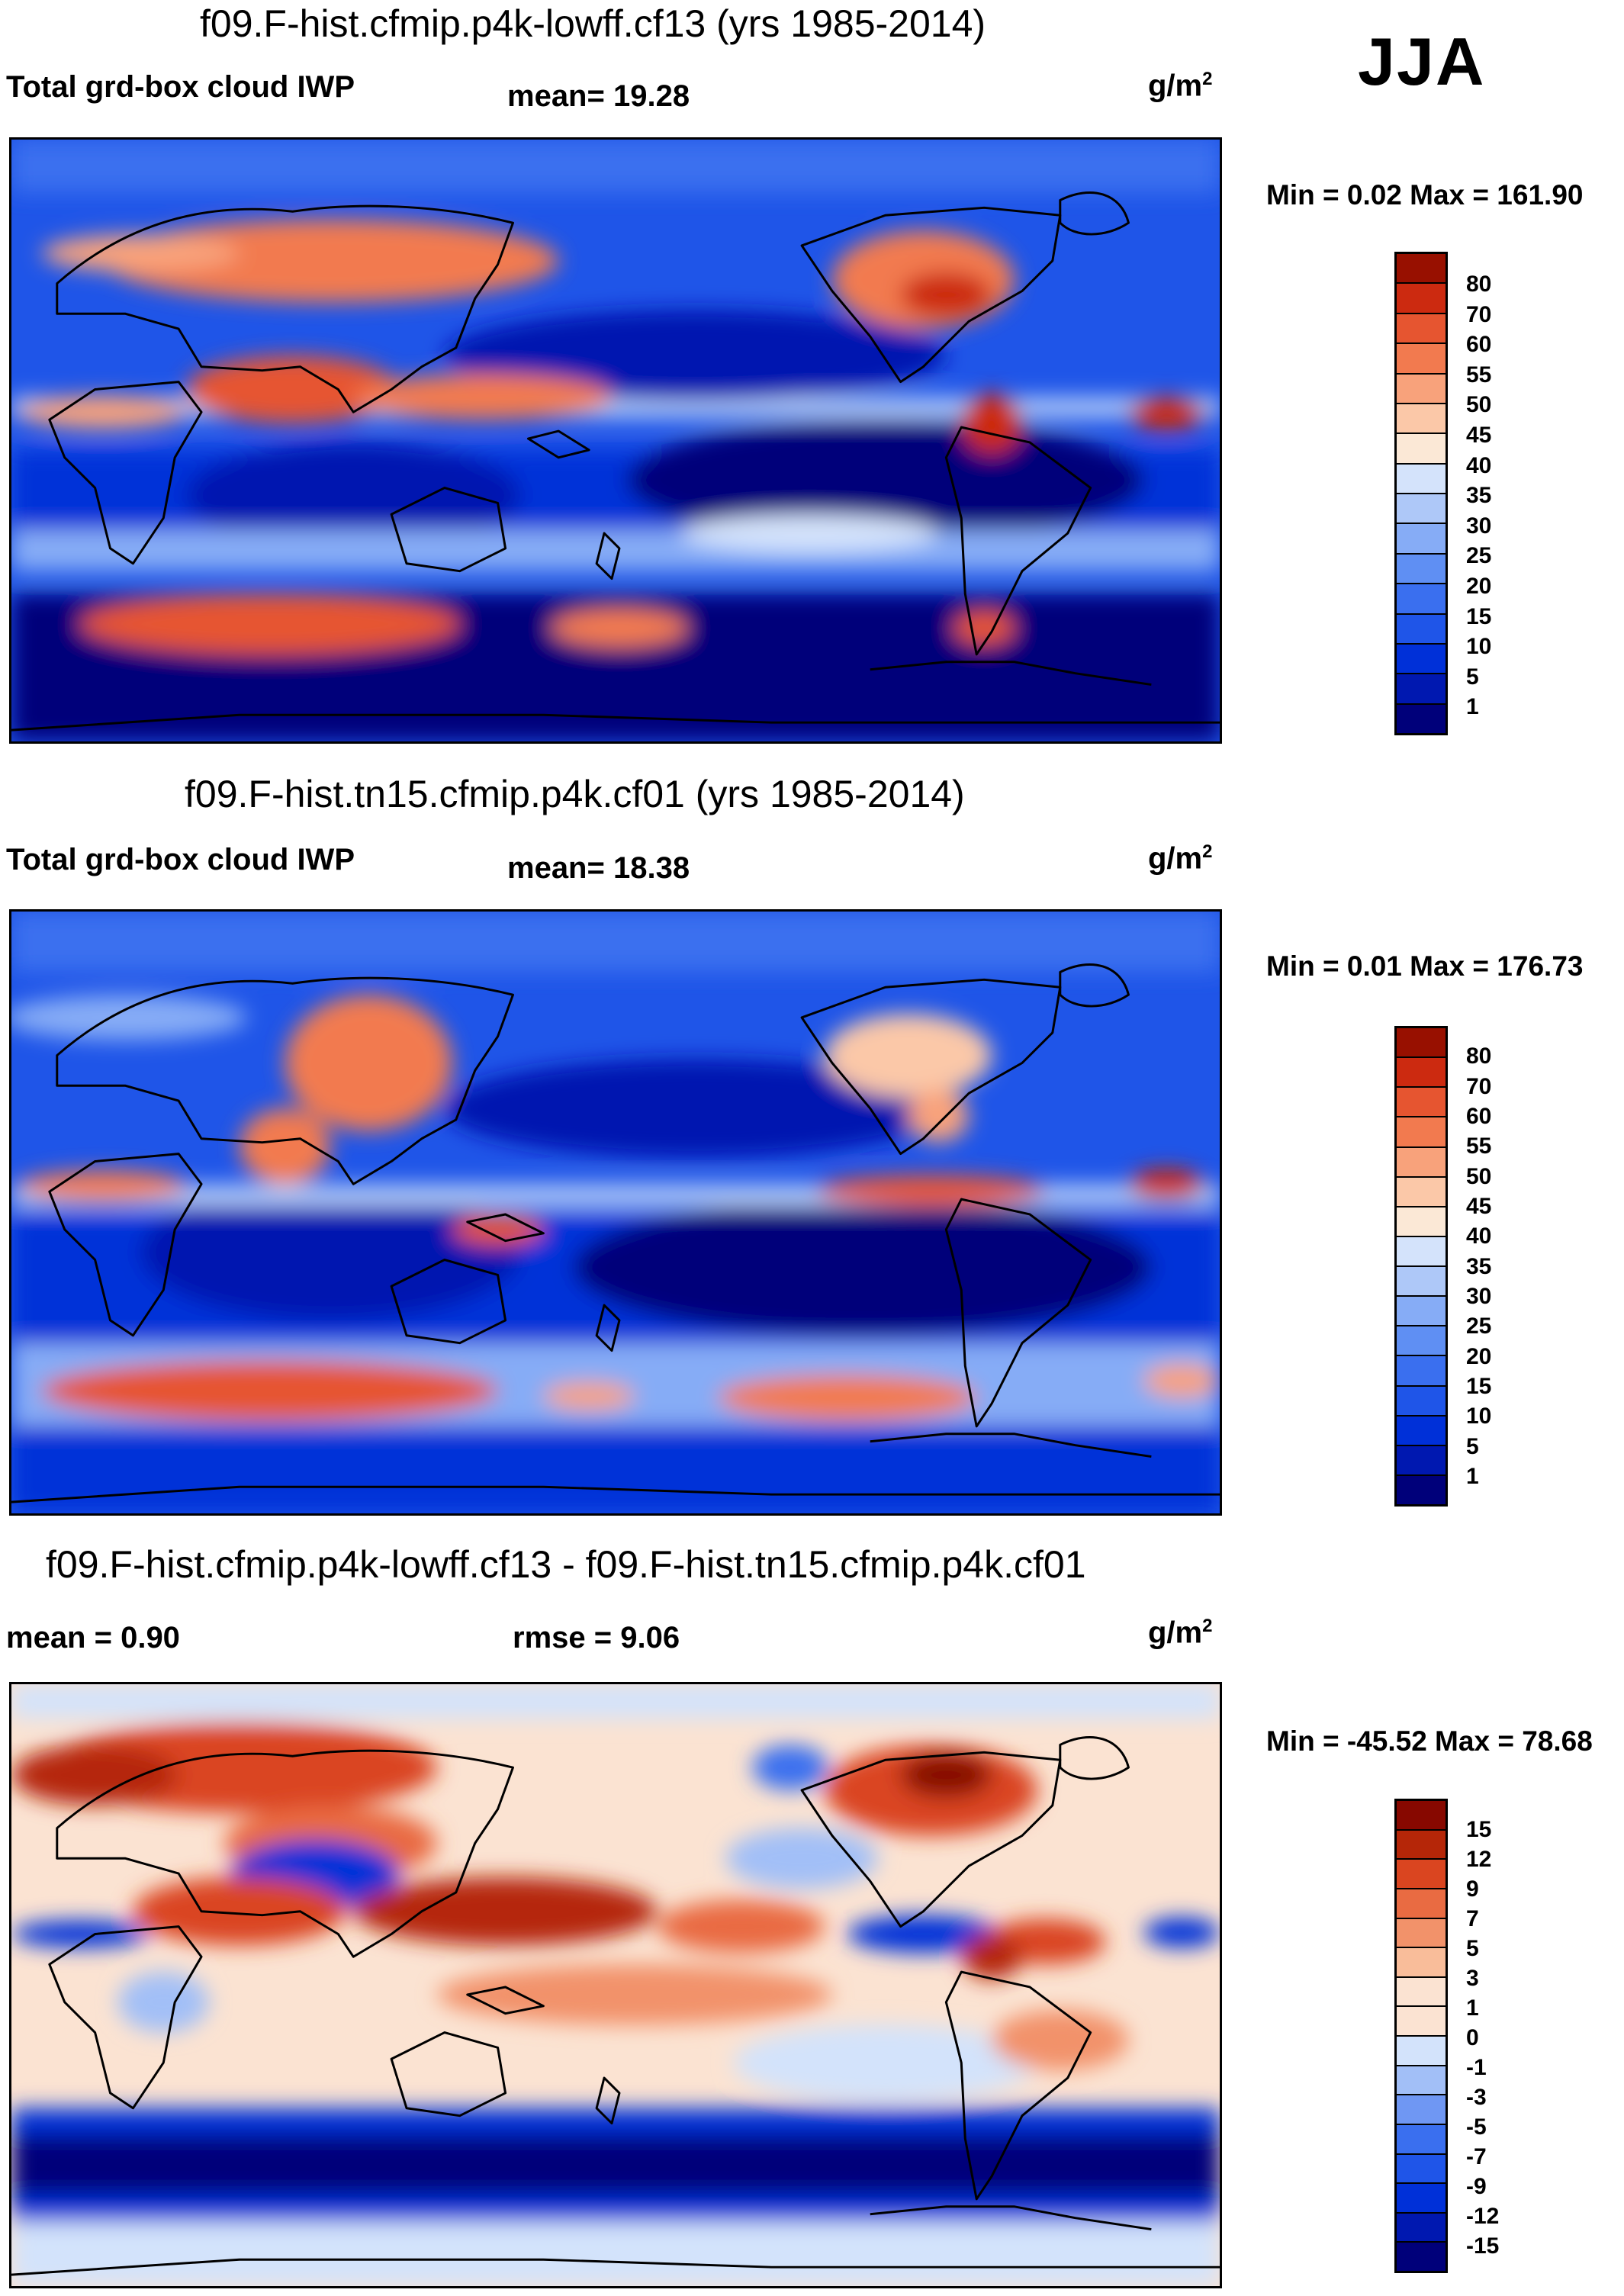 This screenshot has width=1624, height=2296. Describe the element at coordinates (1479, 314) in the screenshot. I see `colorbar-tick-label: 70` at that location.